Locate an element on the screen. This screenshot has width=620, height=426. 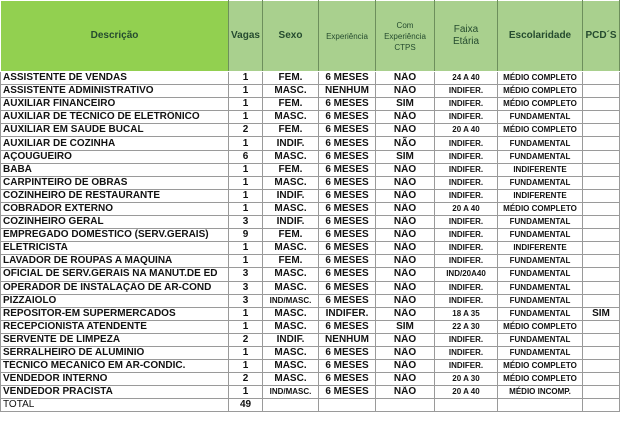
header-pcd: PCD´S is located at coordinates (601, 36).